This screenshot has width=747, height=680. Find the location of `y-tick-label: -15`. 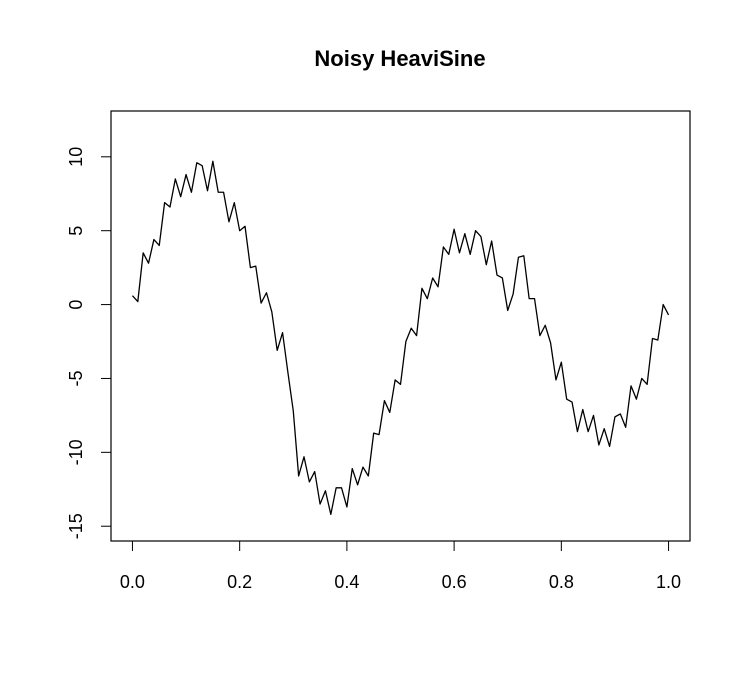

y-tick-label: -15 is located at coordinates (76, 526).